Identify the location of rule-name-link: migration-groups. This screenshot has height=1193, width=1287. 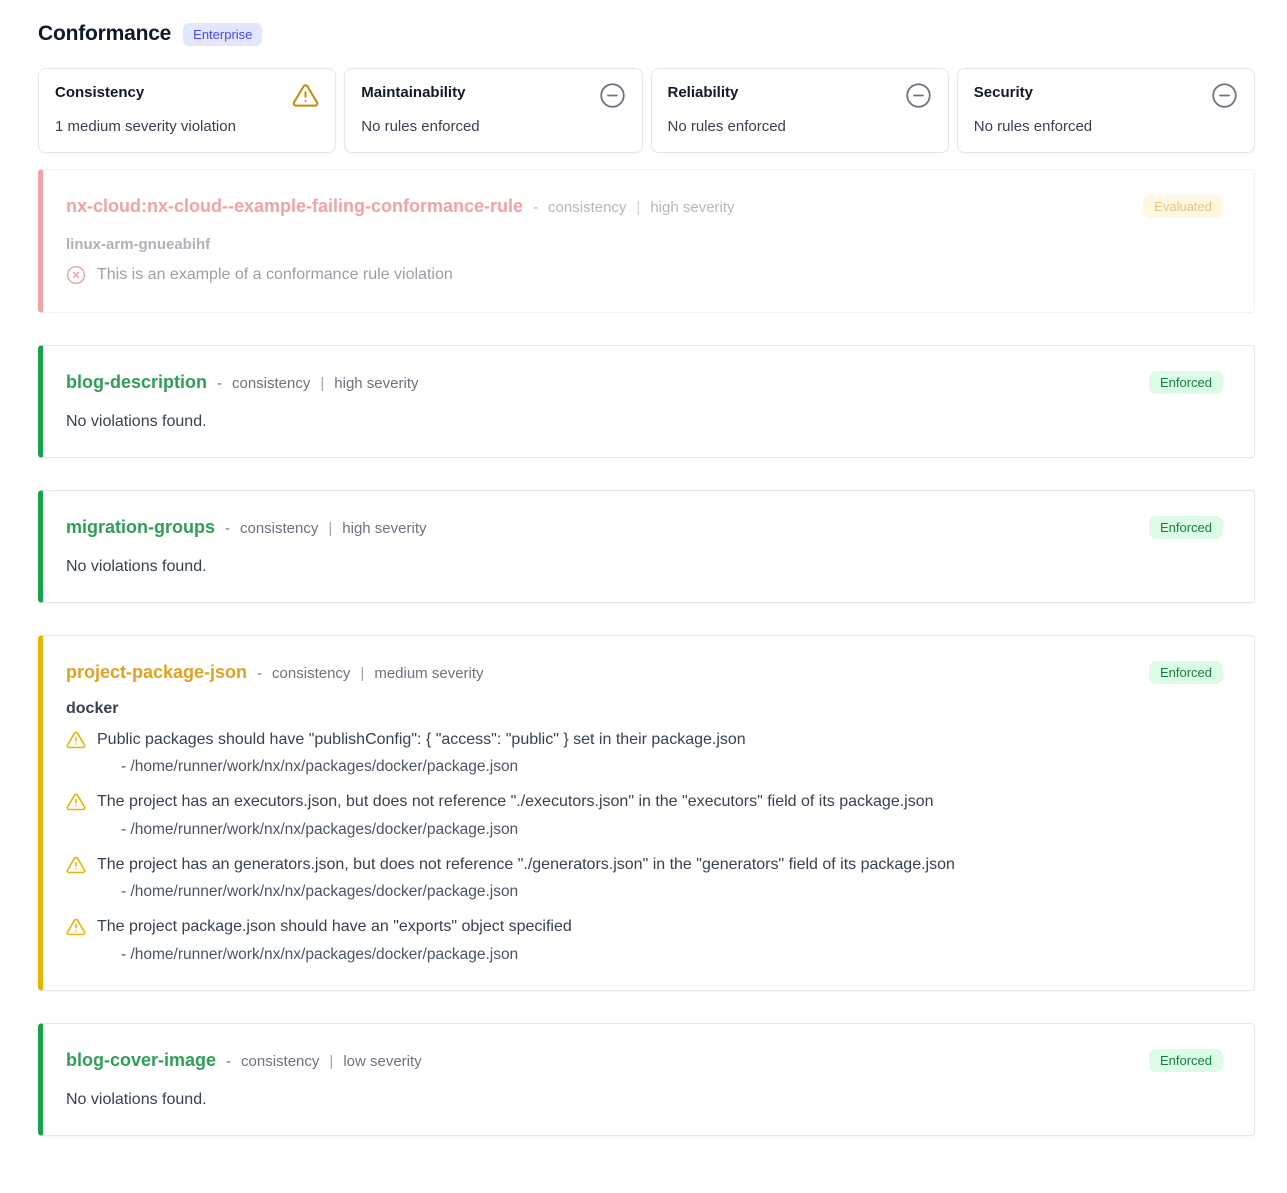
(140, 526).